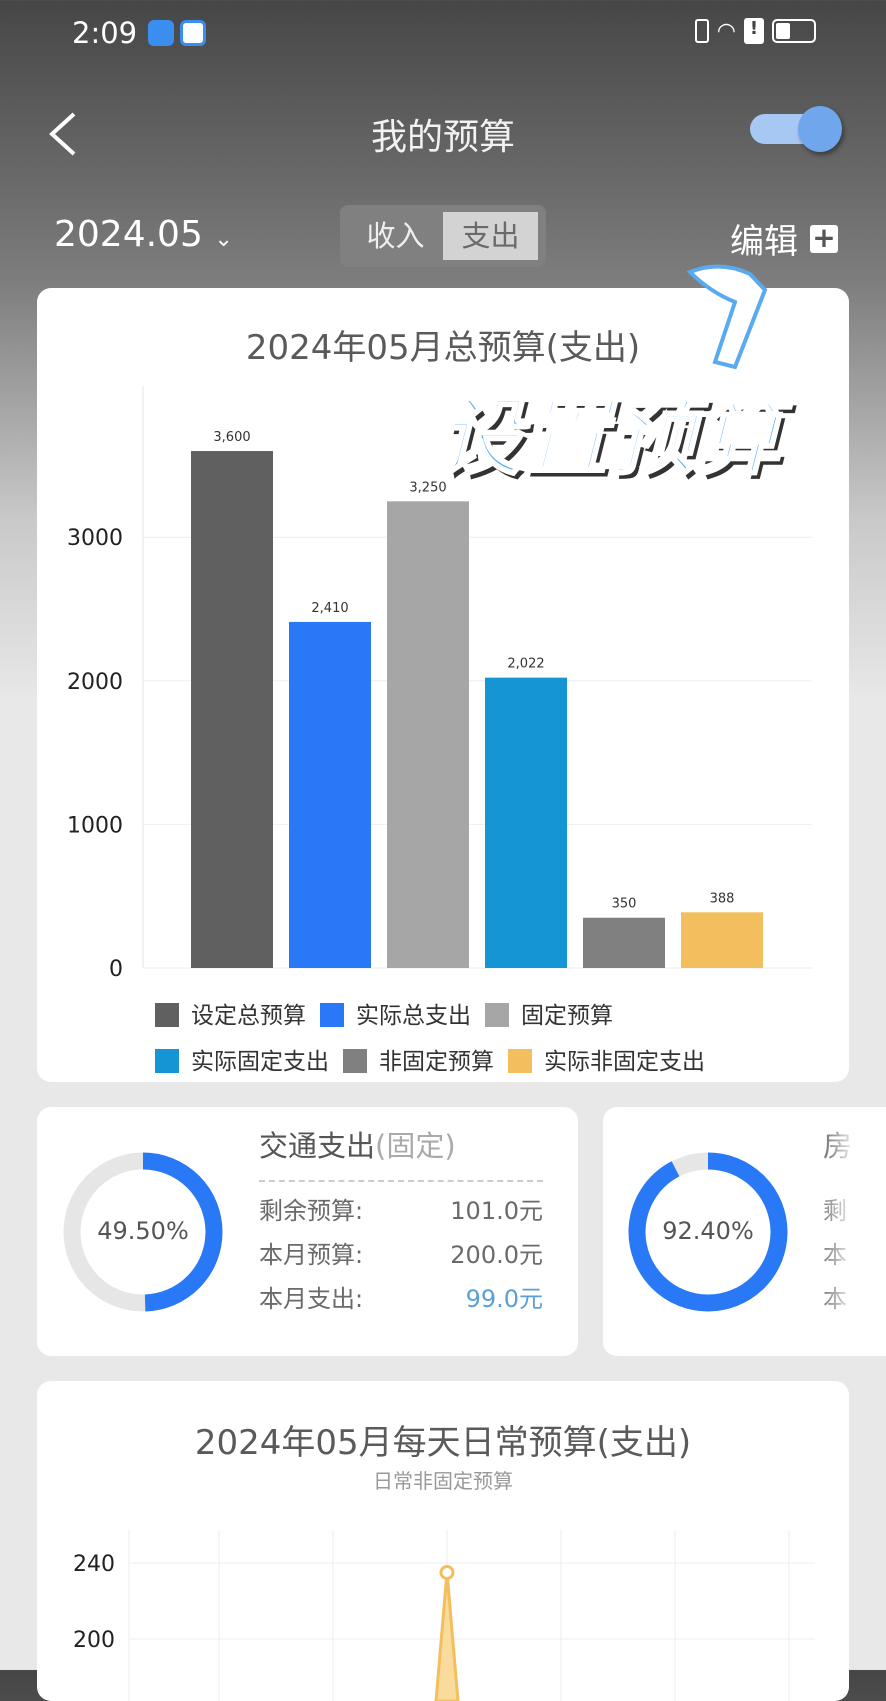 The image size is (886, 1701). I want to click on hand-pointer-arrow-icon, so click(735, 322).